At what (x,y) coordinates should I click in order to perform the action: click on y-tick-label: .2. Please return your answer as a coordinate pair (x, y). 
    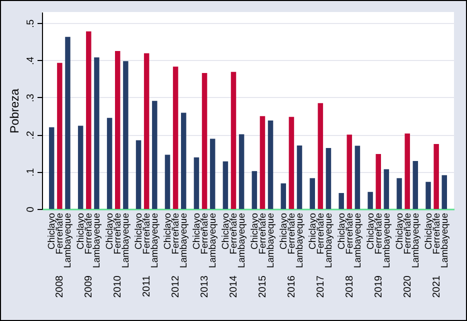
    Looking at the image, I should click on (31, 135).